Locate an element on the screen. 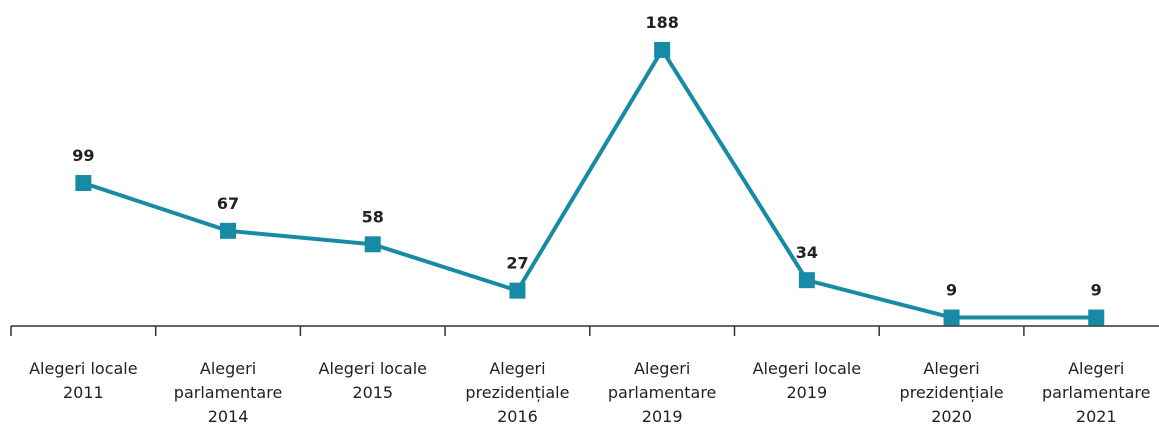 Image resolution: width=1159 pixels, height=425 pixels. x-tick-label: Alegeri prezidențiale 2016 is located at coordinates (517, 392).